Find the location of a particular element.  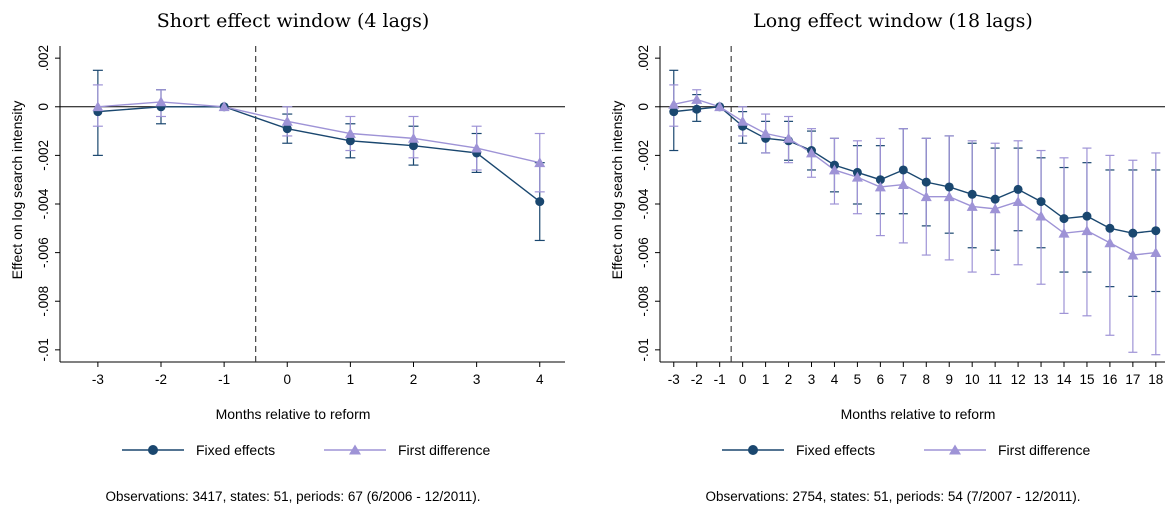

x-tick-label: 16 is located at coordinates (1109, 379).